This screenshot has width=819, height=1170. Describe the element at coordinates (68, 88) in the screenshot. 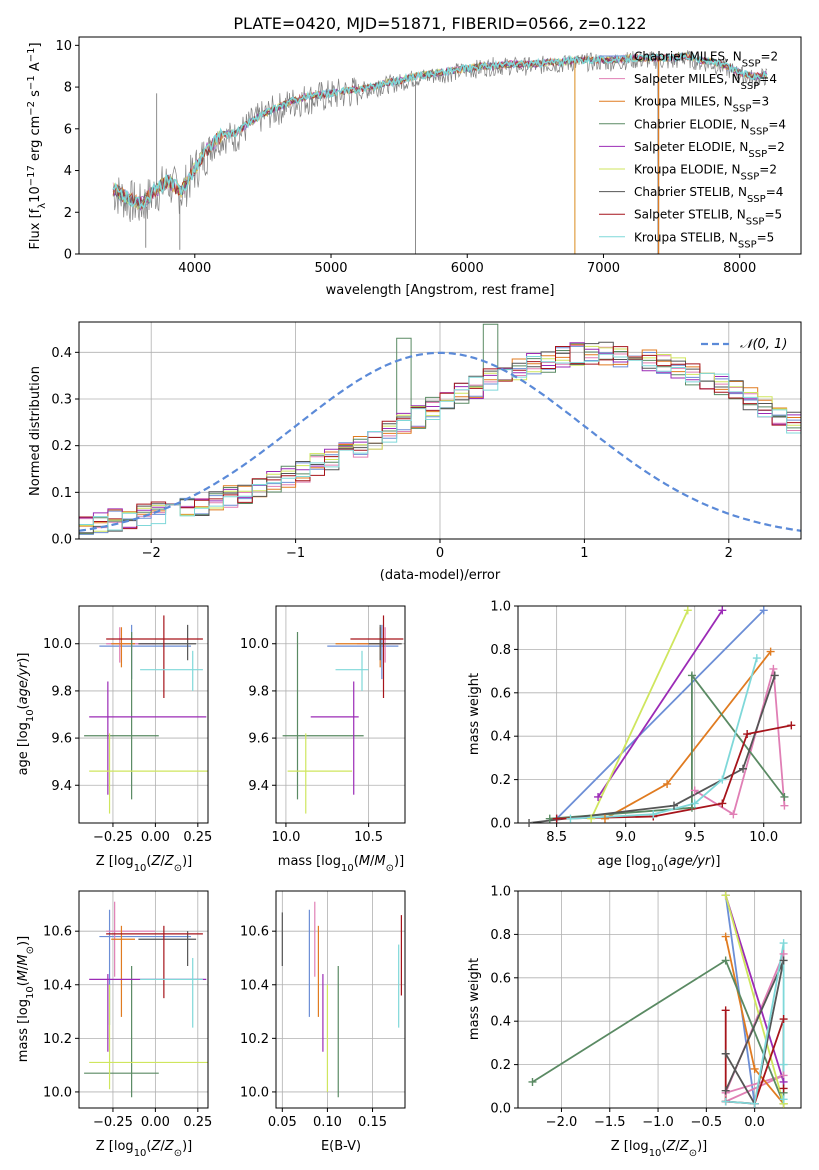

I see `y-tick-label: 8` at that location.